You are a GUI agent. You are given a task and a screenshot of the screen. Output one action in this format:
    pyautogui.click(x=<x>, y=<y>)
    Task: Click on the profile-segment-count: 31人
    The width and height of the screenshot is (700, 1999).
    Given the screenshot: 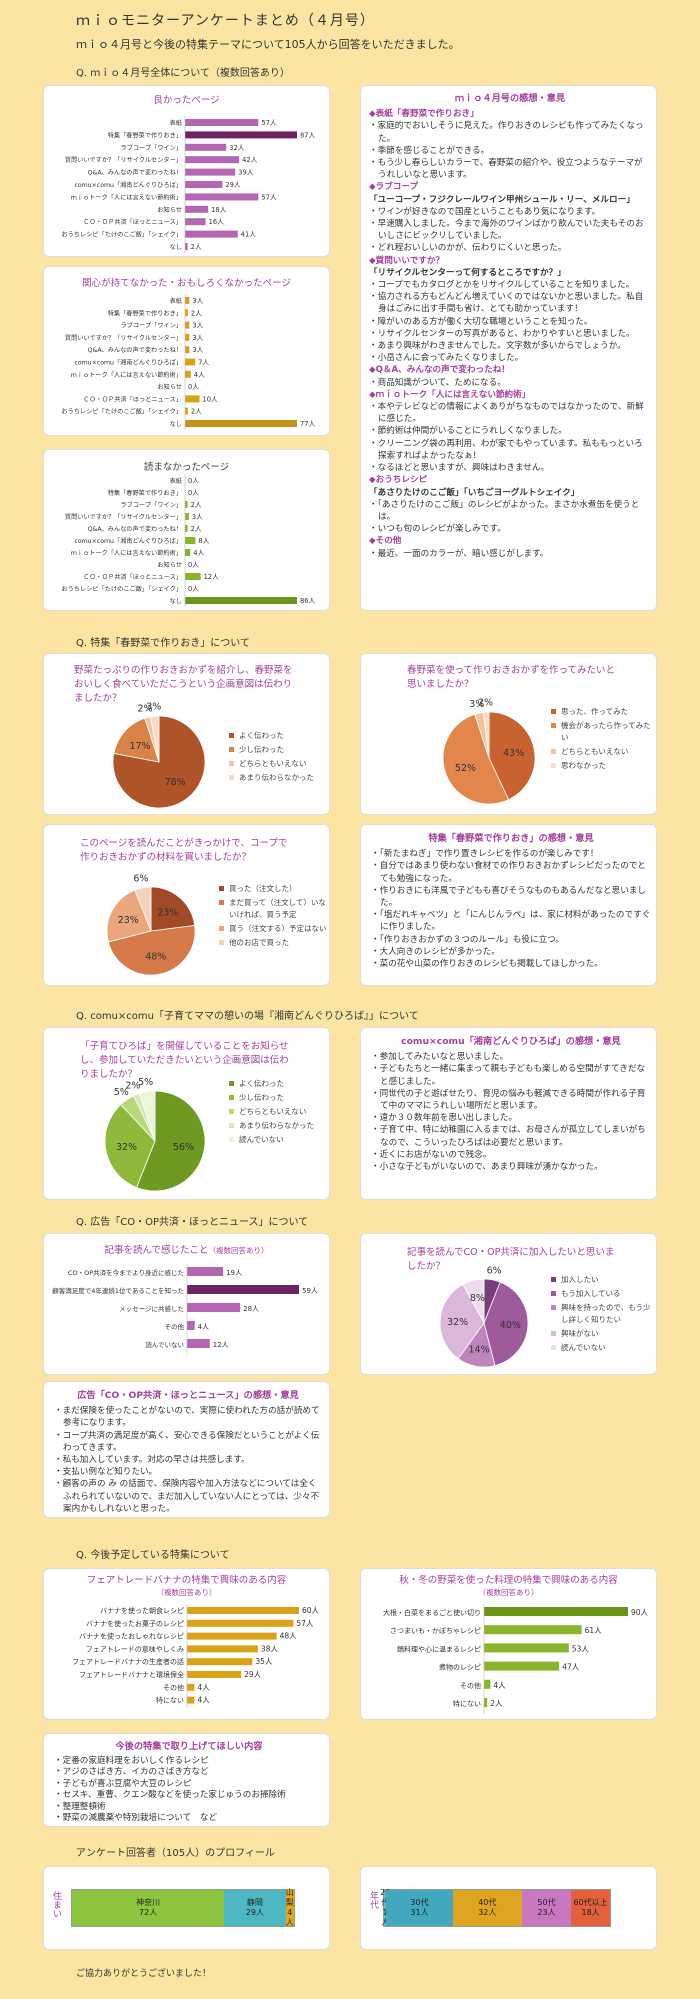 What is the action you would take?
    pyautogui.click(x=419, y=1912)
    